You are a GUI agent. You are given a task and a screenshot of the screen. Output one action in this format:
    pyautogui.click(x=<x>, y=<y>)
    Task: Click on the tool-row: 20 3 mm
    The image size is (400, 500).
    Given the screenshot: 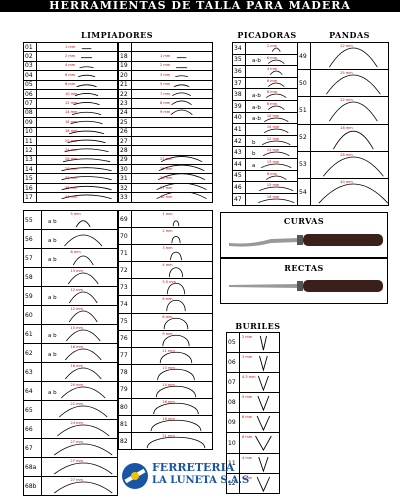 What is the action you would take?
    pyautogui.click(x=165, y=76)
    